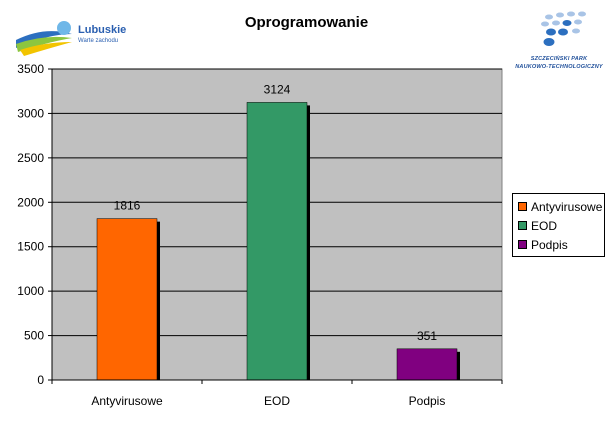  Describe the element at coordinates (427, 336) in the screenshot. I see `data-label: 351` at that location.